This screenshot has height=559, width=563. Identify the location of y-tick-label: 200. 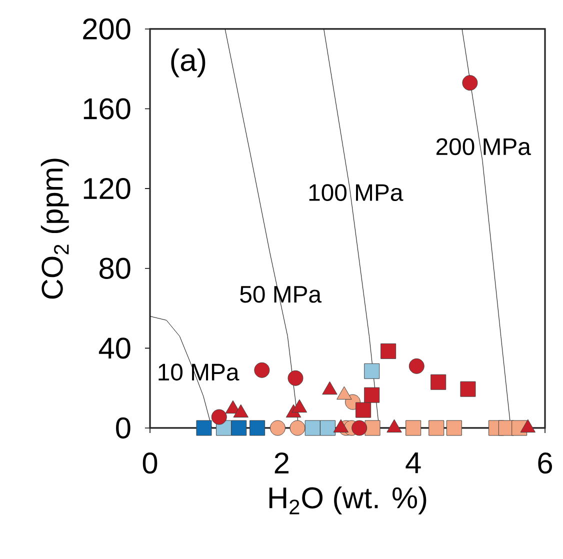
(106, 29).